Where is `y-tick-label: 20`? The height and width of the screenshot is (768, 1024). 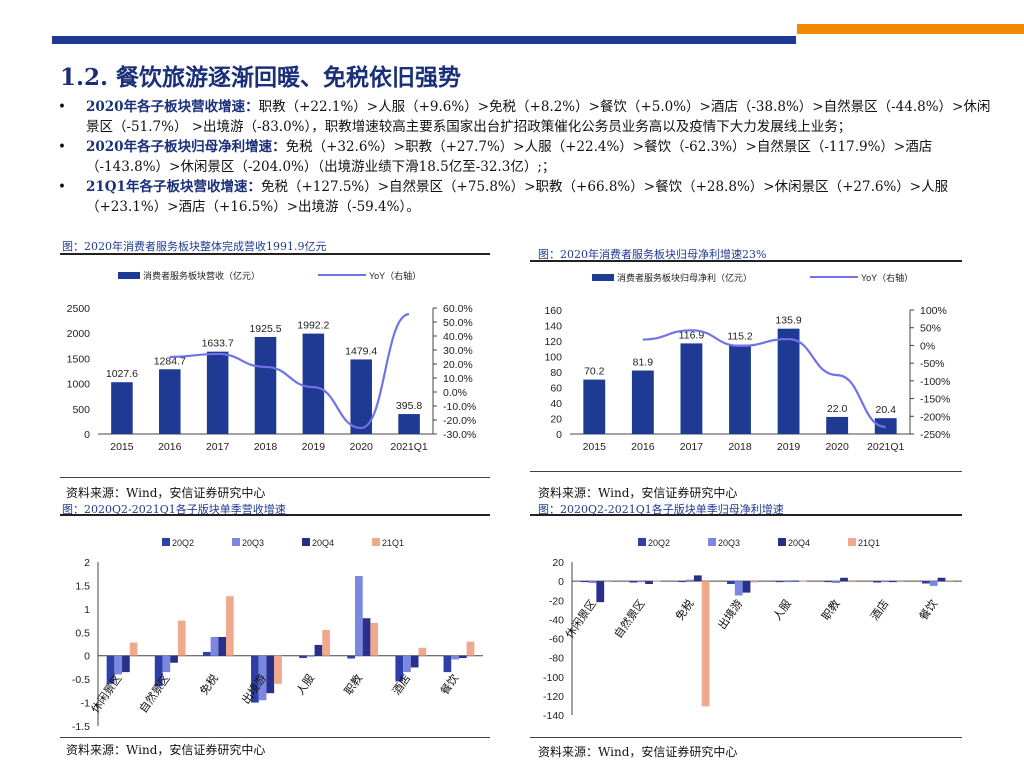
y-tick-label: 20 is located at coordinates (558, 563).